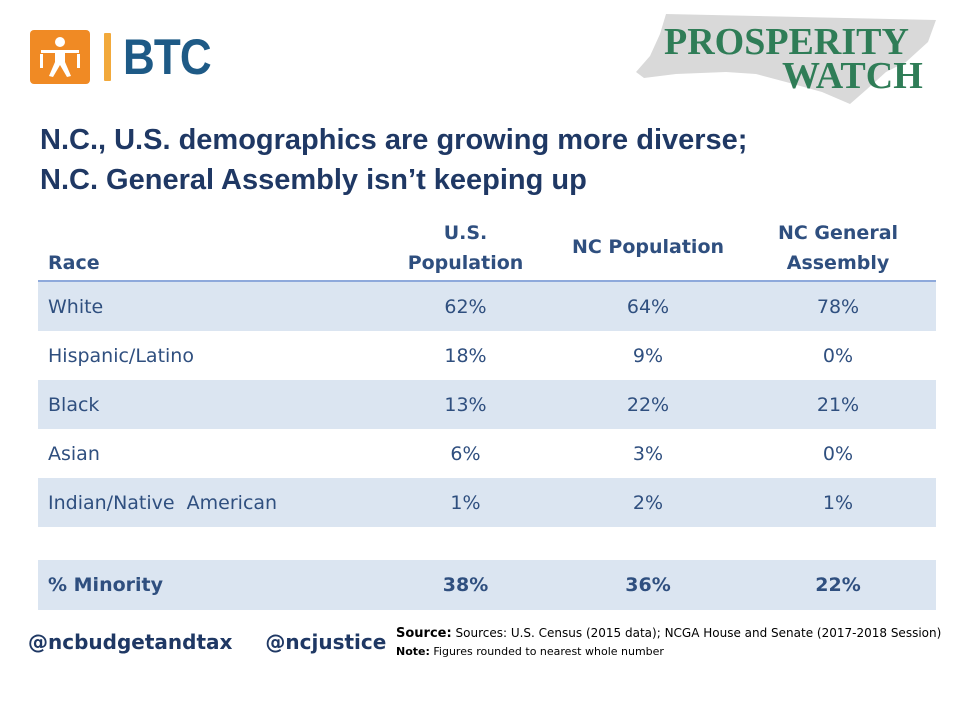  I want to click on title-line2: N.C. General Assembly isn’t keeping up, so click(313, 180).